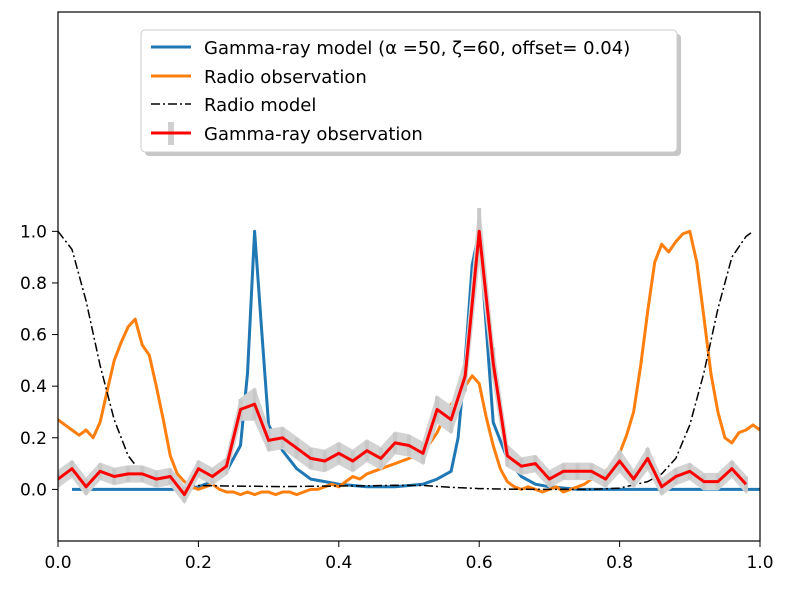 The image size is (790, 590). Describe the element at coordinates (313, 134) in the screenshot. I see `legend-label-gamma-observation: Gamma-ray observation` at that location.